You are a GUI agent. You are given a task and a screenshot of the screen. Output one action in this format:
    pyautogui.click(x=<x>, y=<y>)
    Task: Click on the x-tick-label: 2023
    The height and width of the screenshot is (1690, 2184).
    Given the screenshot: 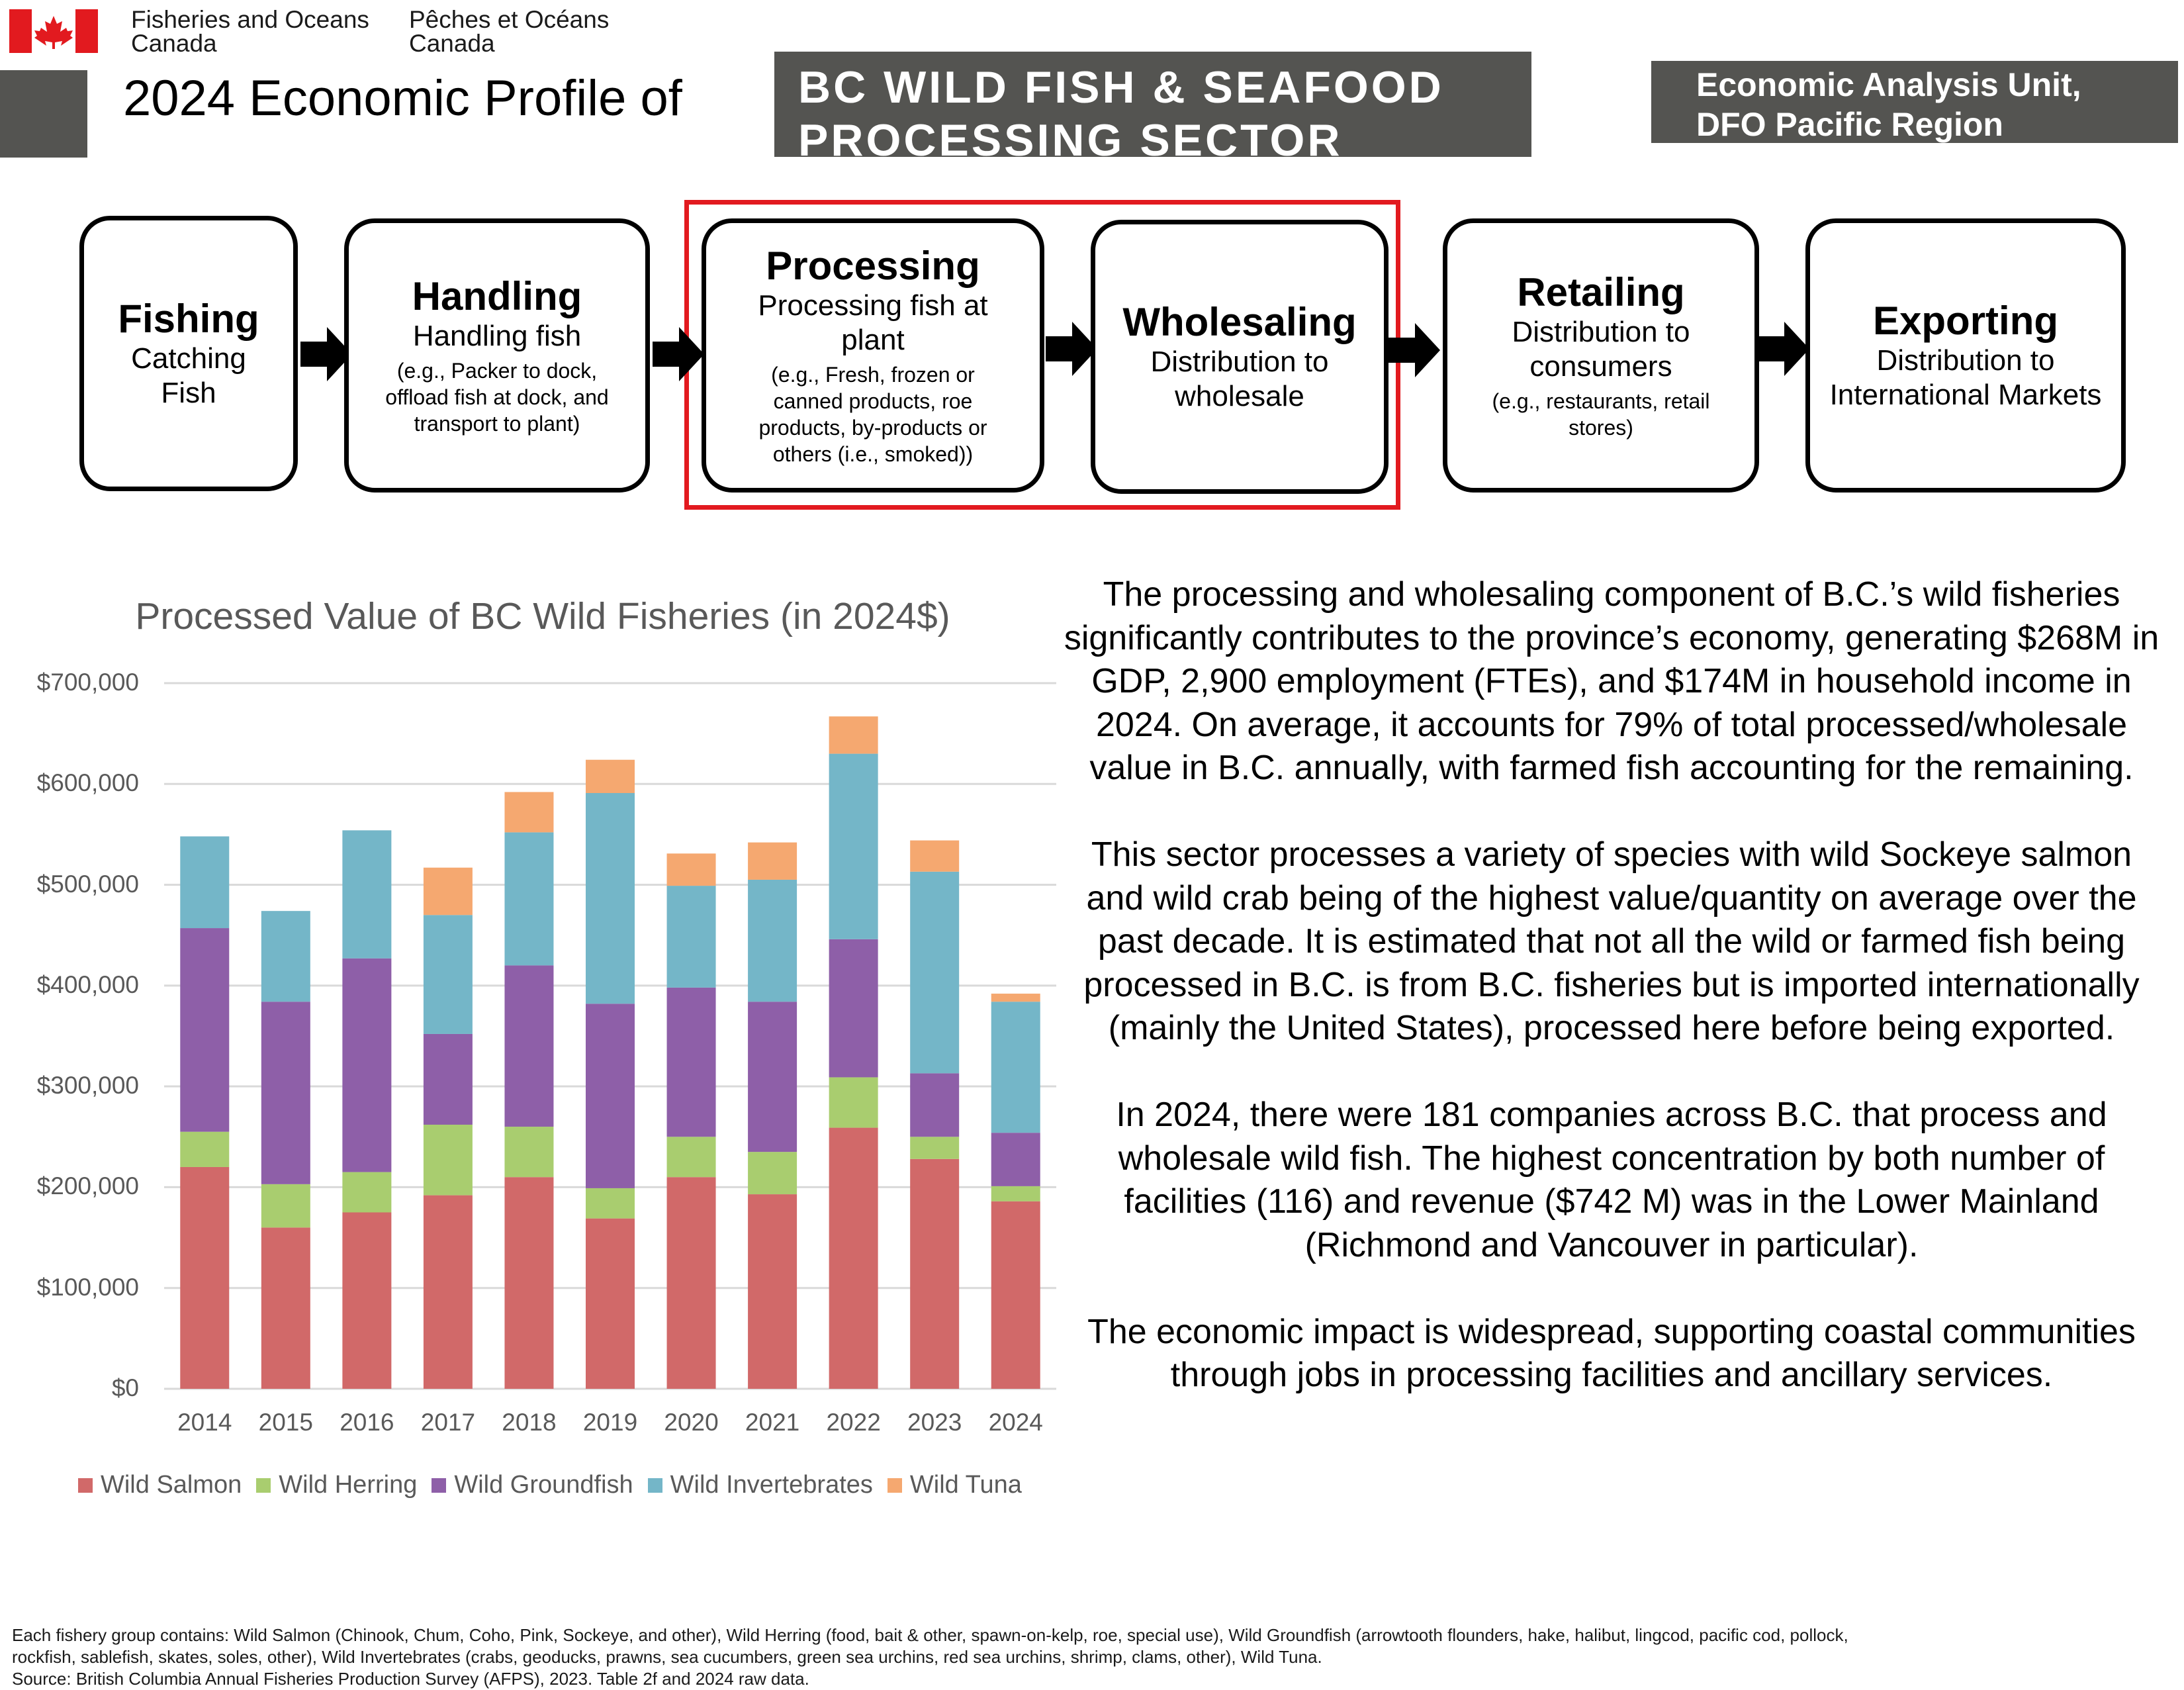 What is the action you would take?
    pyautogui.click(x=934, y=1423)
    